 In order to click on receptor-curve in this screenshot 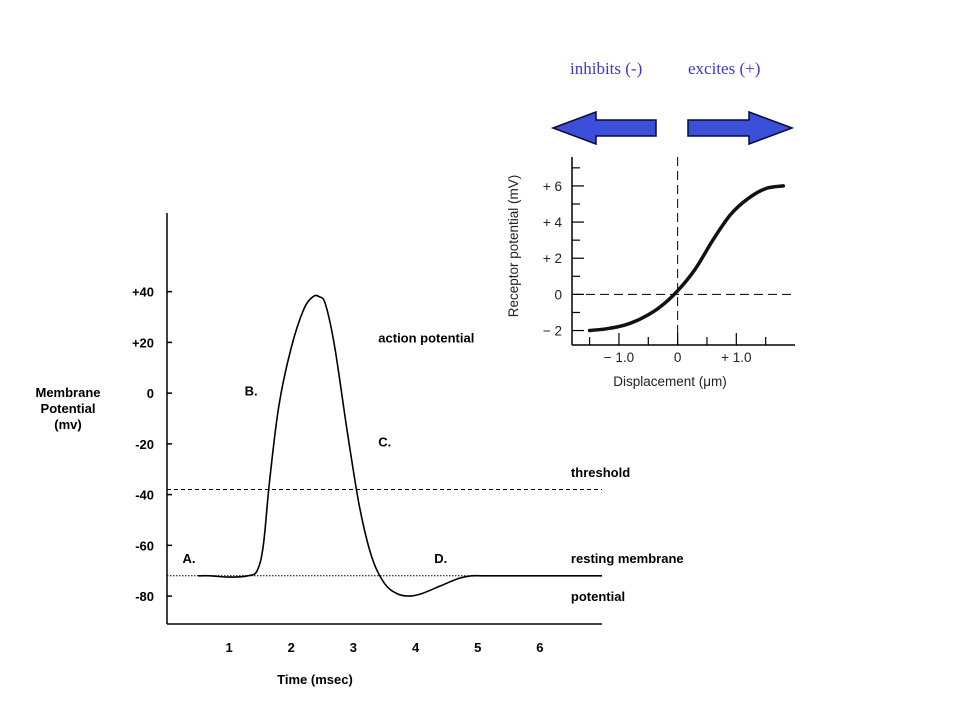, I will do `click(686, 258)`.